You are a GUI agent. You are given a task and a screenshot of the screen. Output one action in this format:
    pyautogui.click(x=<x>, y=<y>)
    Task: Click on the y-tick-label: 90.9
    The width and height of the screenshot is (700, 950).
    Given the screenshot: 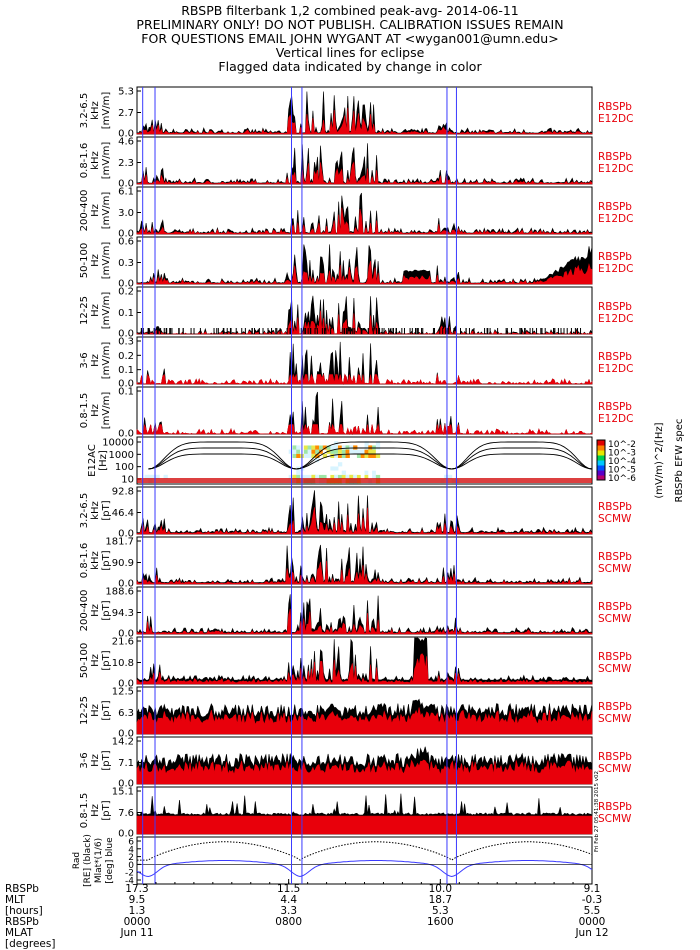 What is the action you would take?
    pyautogui.click(x=123, y=563)
    